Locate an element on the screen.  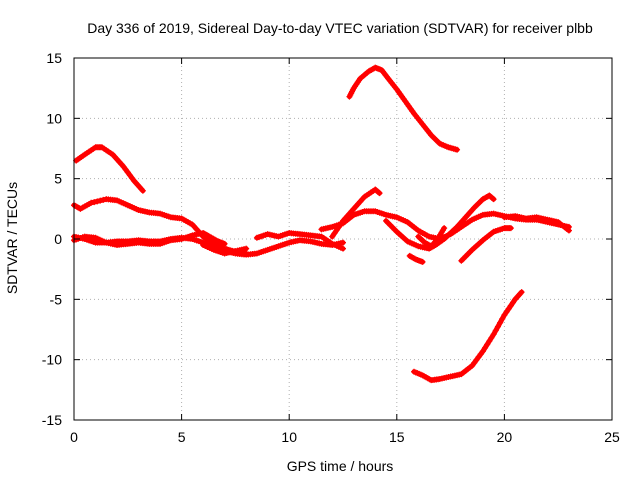
y-tick-label: 0 is located at coordinates (58, 239).